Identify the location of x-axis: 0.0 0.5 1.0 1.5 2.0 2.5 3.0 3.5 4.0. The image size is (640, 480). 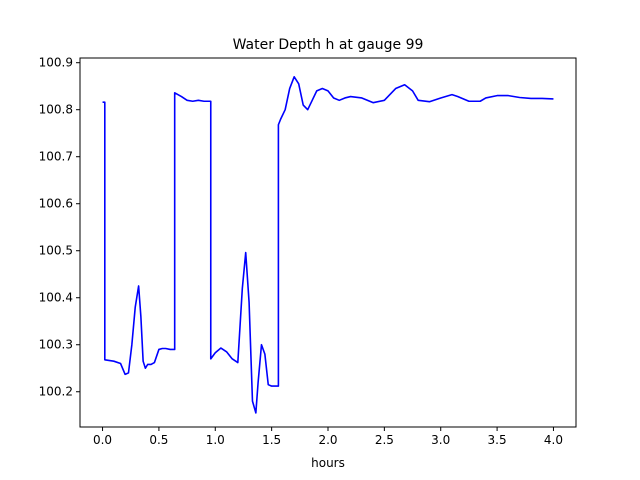
(328, 437).